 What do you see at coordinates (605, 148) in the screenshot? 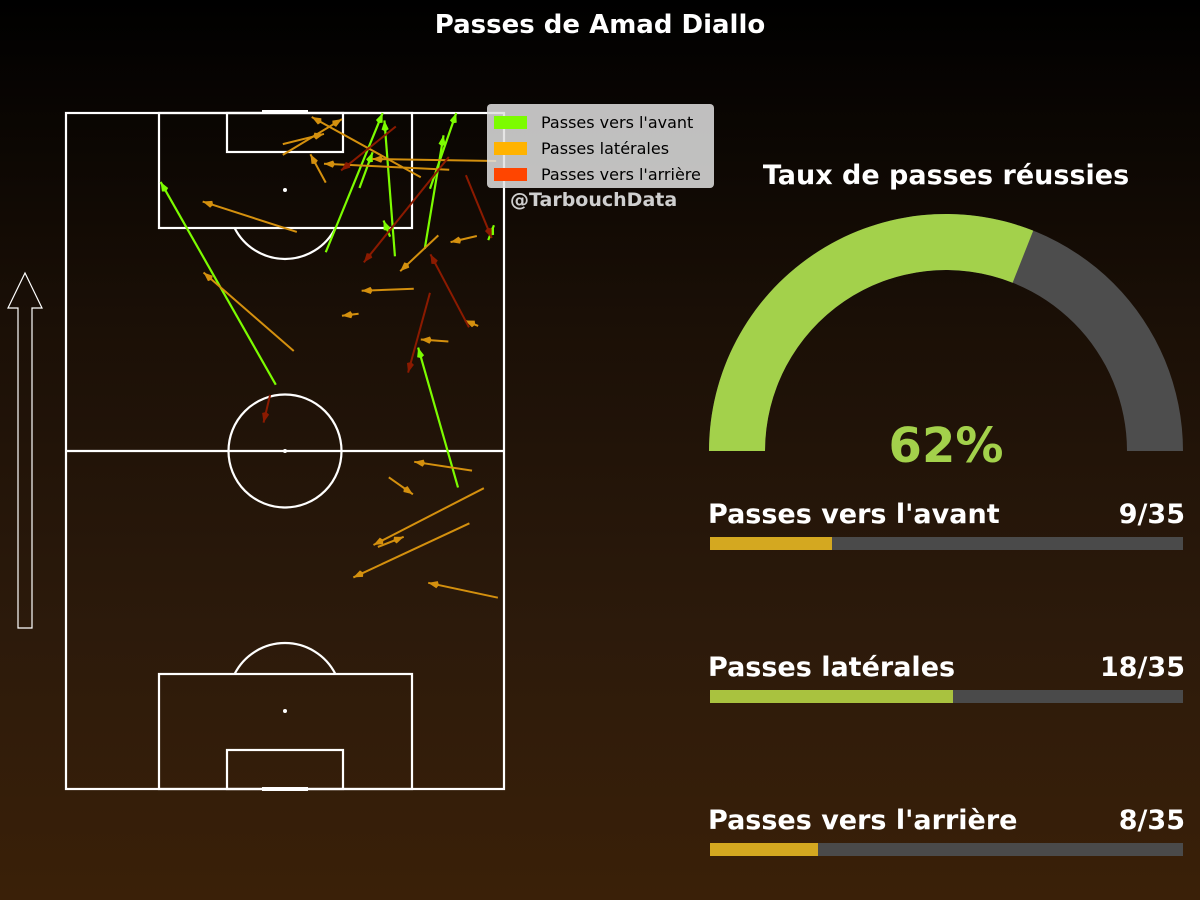
I see `legend-label-lateral: Passes latérales` at bounding box center [605, 148].